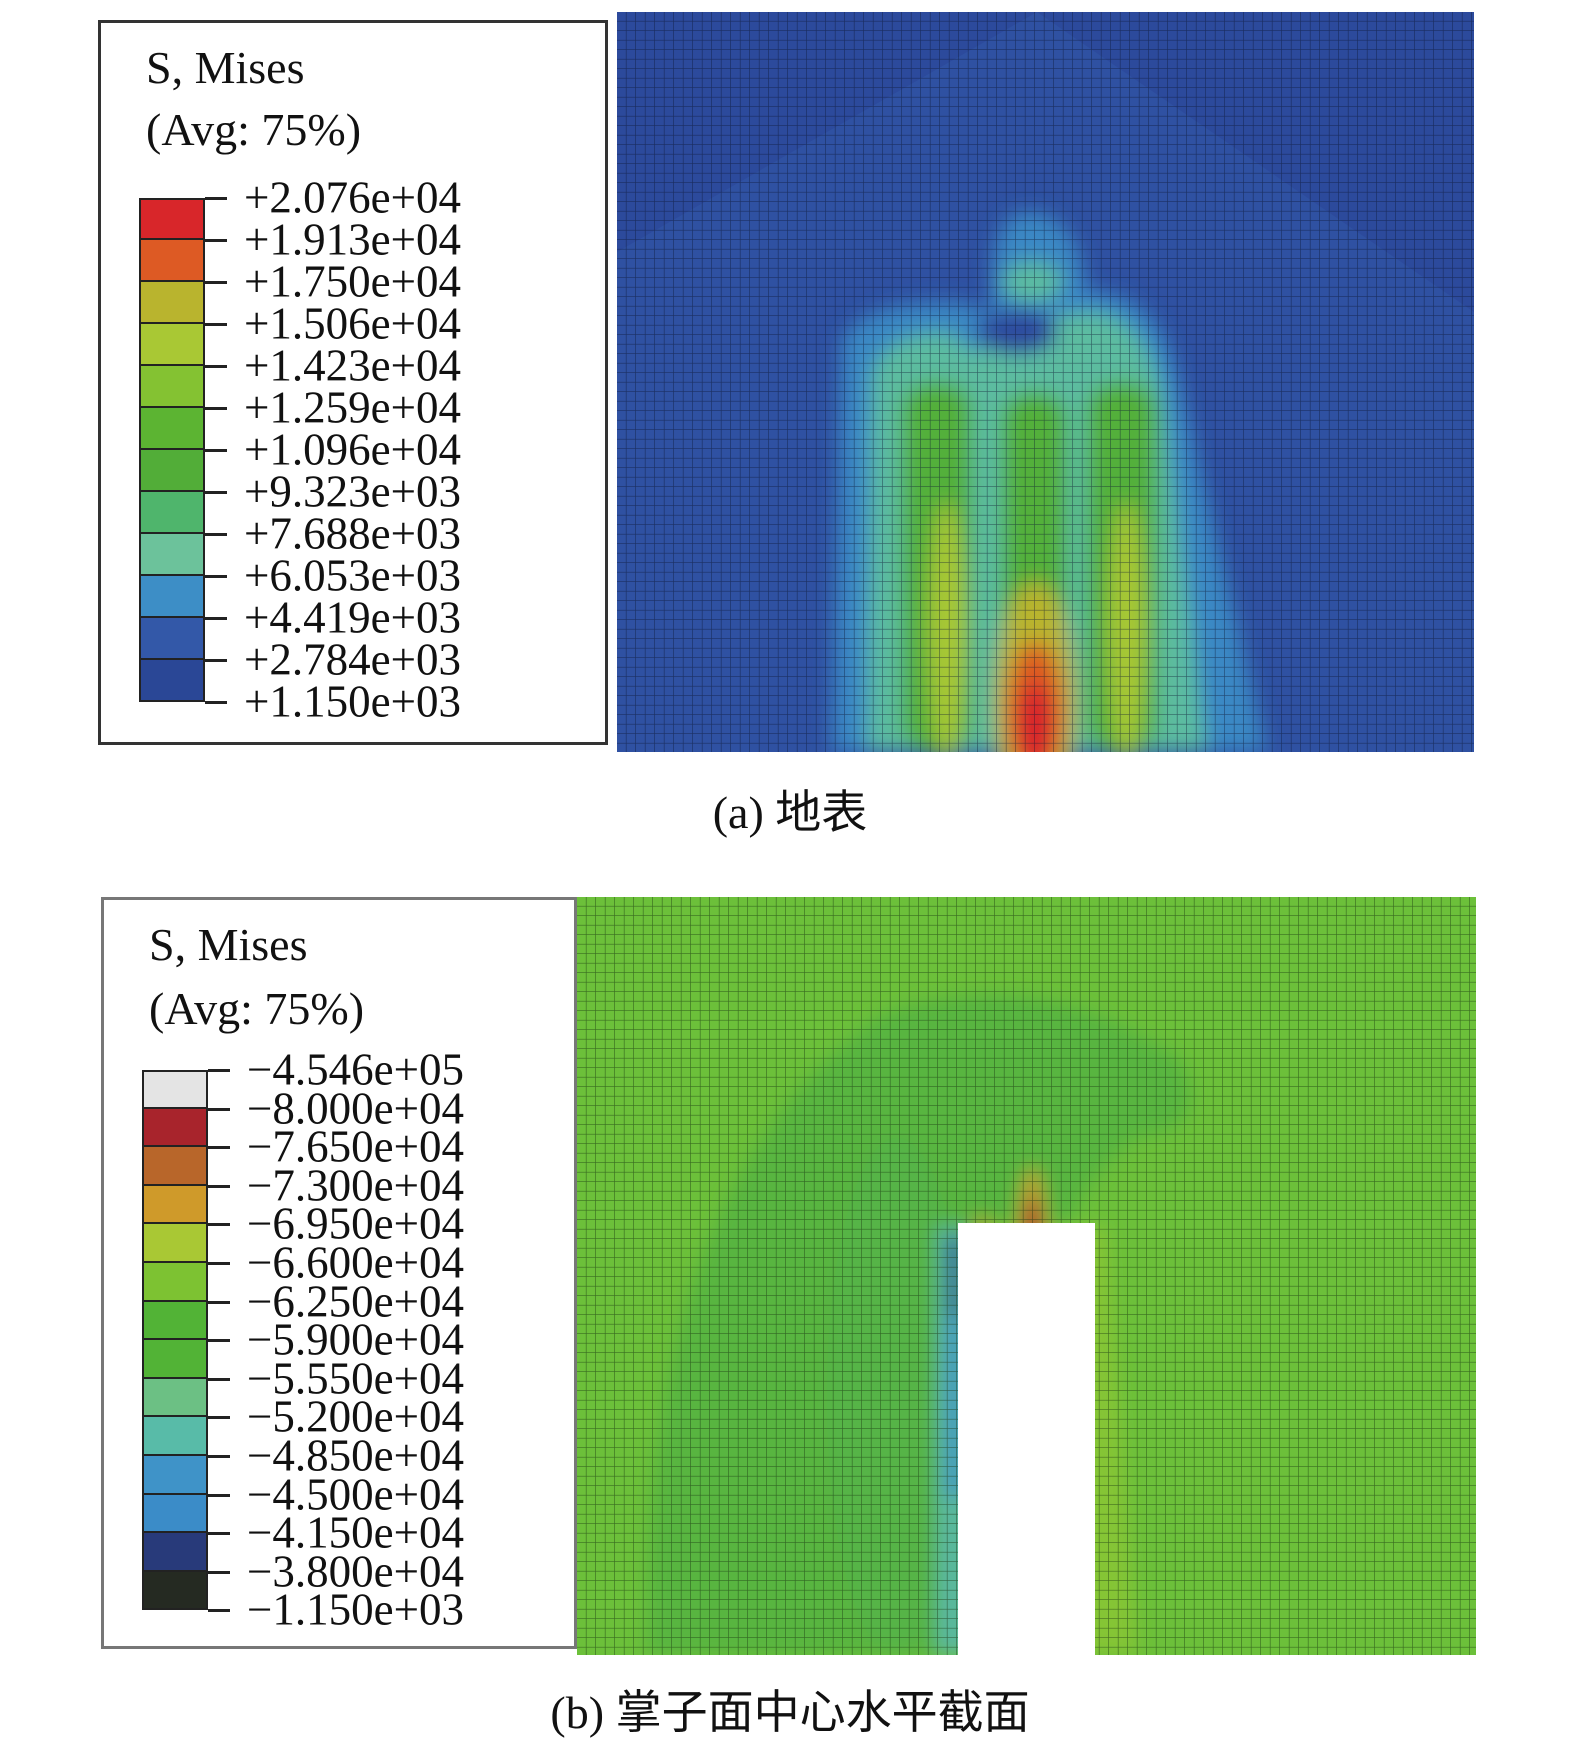 This screenshot has width=1575, height=1750. What do you see at coordinates (355, 1339) in the screenshot?
I see `scale-tick-label: −5.900e+04` at bounding box center [355, 1339].